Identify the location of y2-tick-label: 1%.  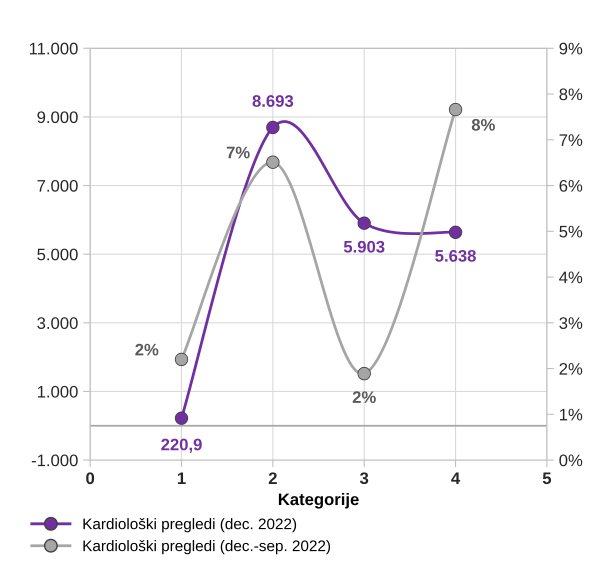
(571, 414).